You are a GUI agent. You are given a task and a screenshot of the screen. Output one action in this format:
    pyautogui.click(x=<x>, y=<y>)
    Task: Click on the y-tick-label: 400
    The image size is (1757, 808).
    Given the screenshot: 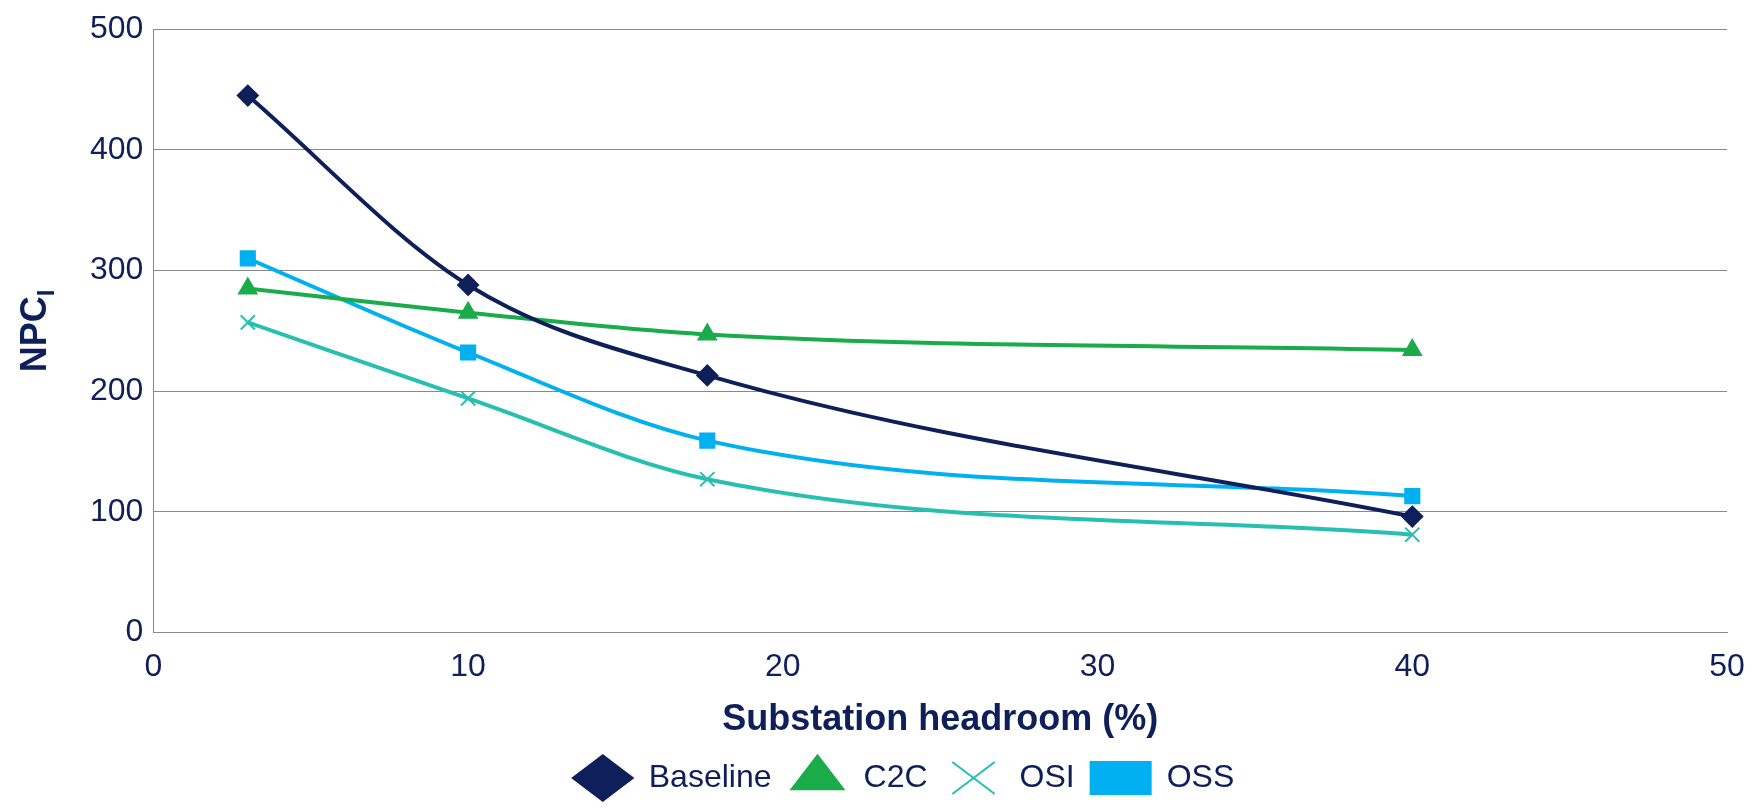 What is the action you would take?
    pyautogui.click(x=117, y=147)
    